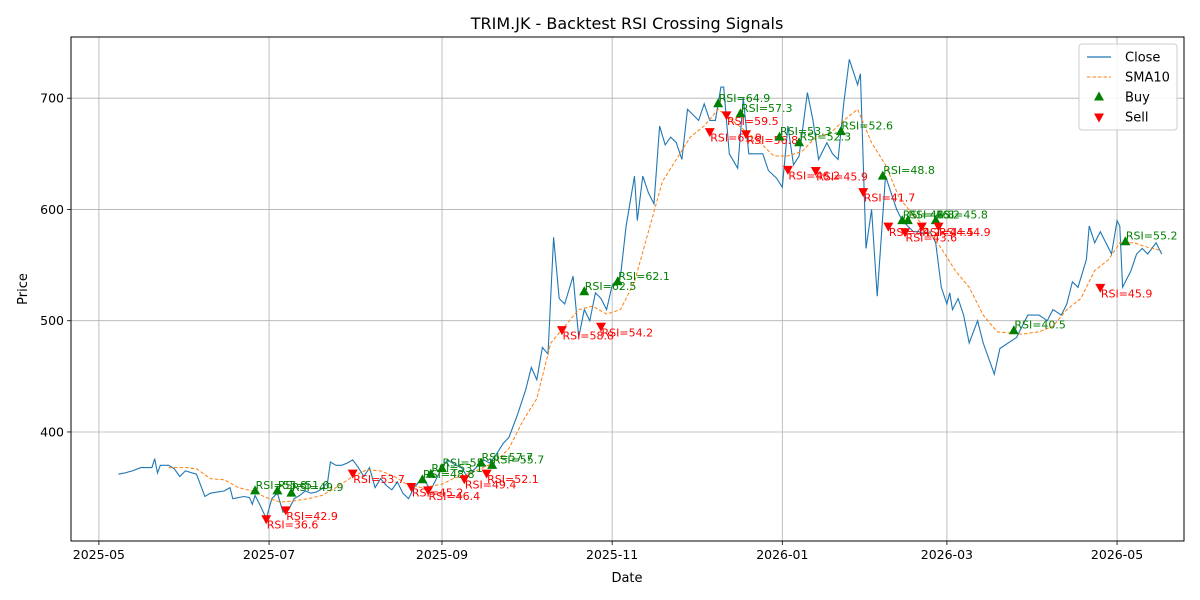 The image size is (1200, 600). What do you see at coordinates (312, 516) in the screenshot?
I see `sell-signal-label: RSI=42.9` at bounding box center [312, 516].